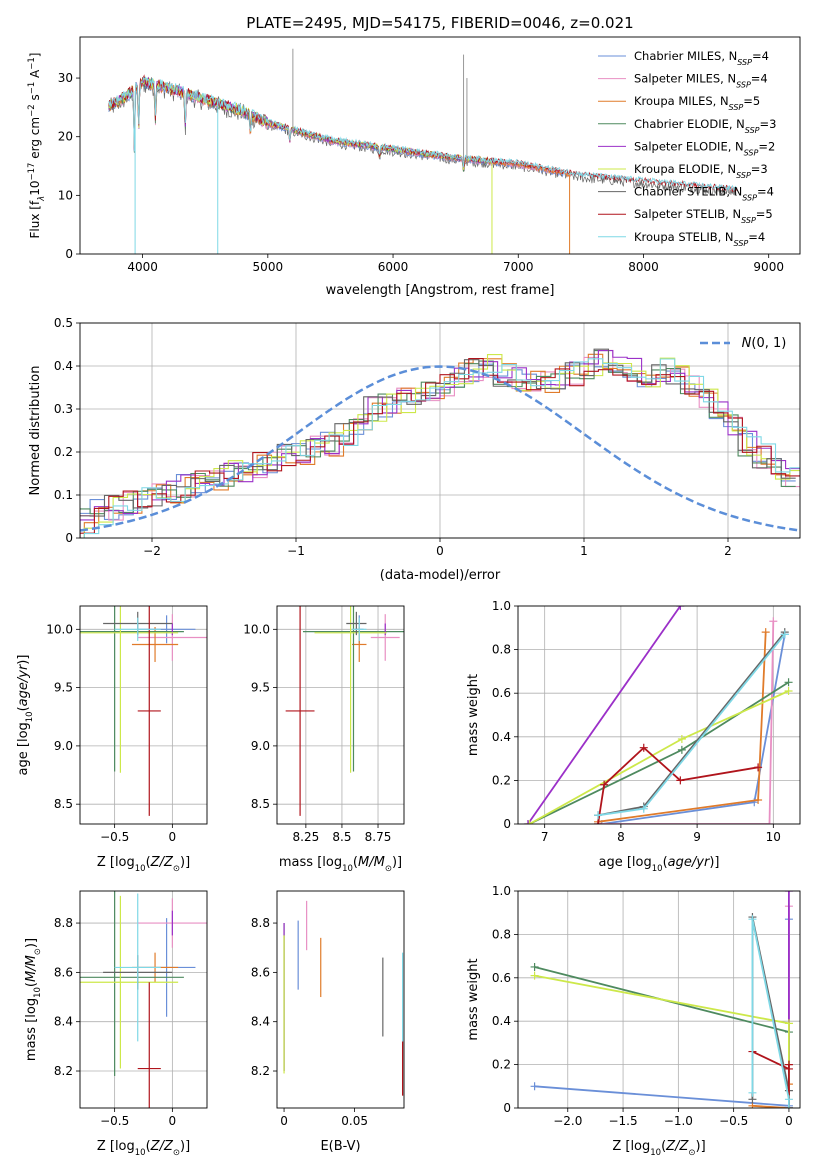 The image size is (819, 1170). Describe the element at coordinates (340, 1146) in the screenshot. I see `ebv-xlabel: E(B-V)` at that location.